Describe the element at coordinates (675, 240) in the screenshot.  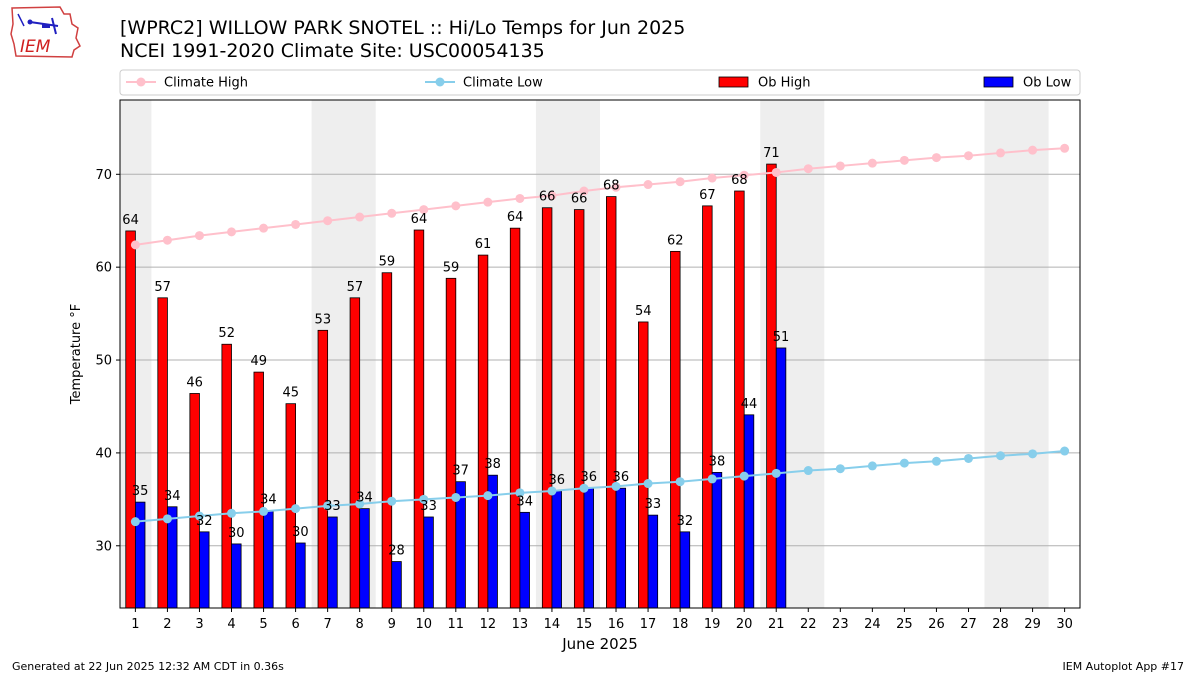
I see `ob-high-label-18: 62` at that location.